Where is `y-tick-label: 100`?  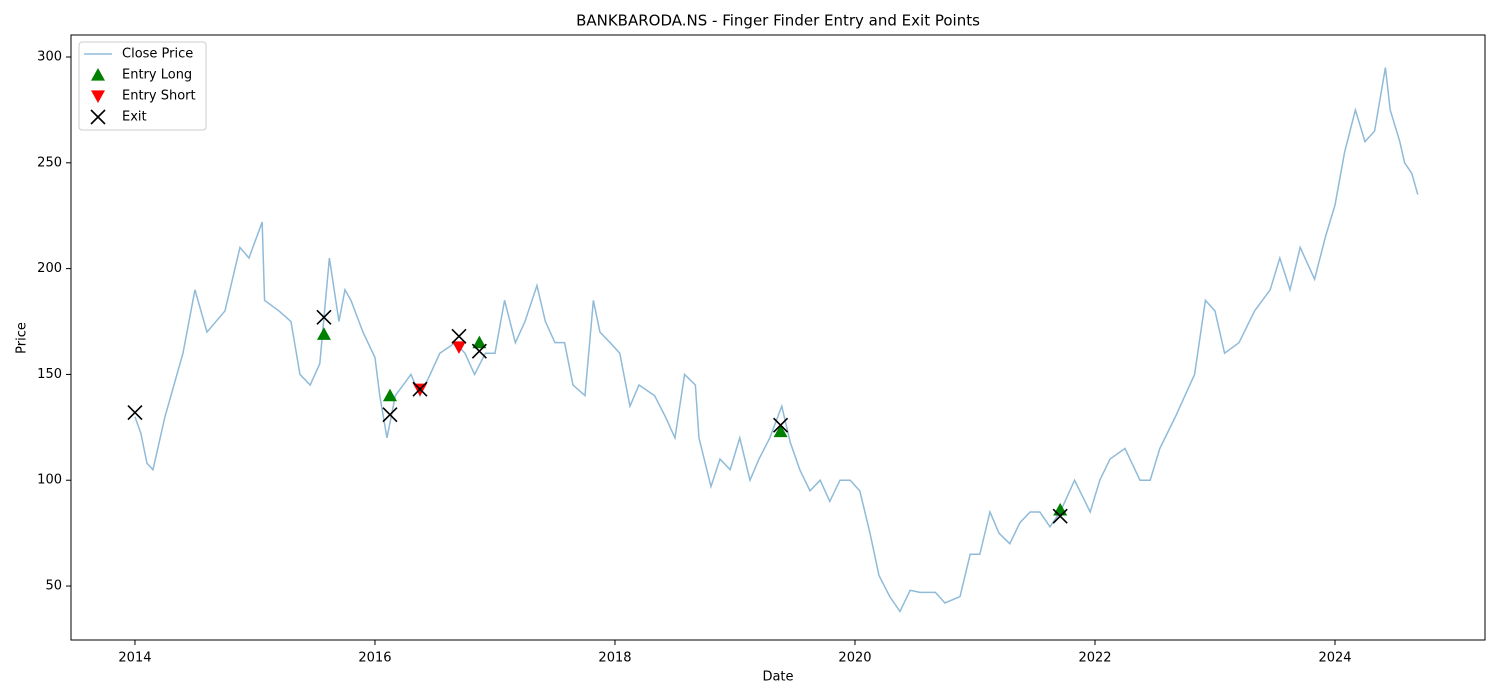
y-tick-label: 100 is located at coordinates (49, 480).